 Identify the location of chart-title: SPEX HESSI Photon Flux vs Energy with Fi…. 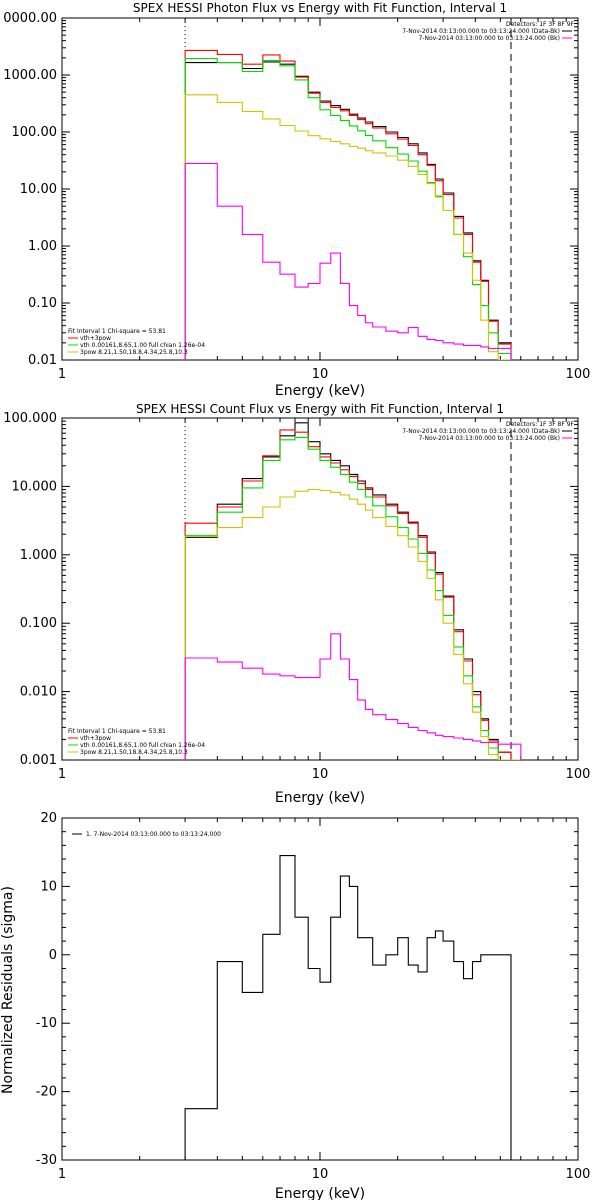
(320, 8).